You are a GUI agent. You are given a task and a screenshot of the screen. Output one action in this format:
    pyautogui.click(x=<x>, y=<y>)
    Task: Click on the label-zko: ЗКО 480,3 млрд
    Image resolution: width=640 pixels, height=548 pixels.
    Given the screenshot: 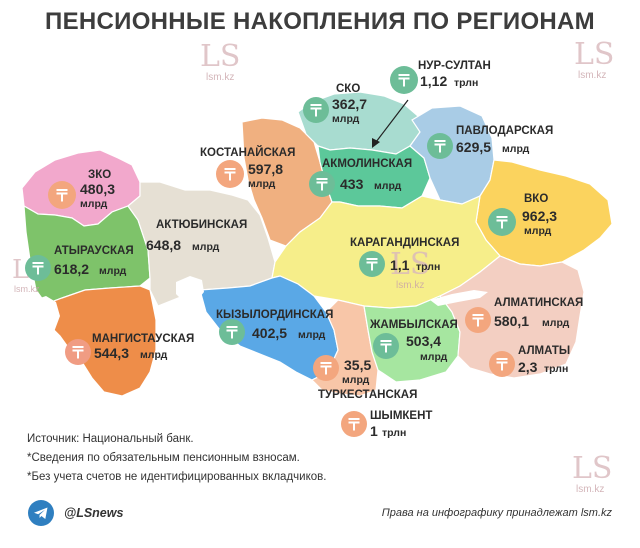 What is the action you would take?
    pyautogui.click(x=81, y=189)
    